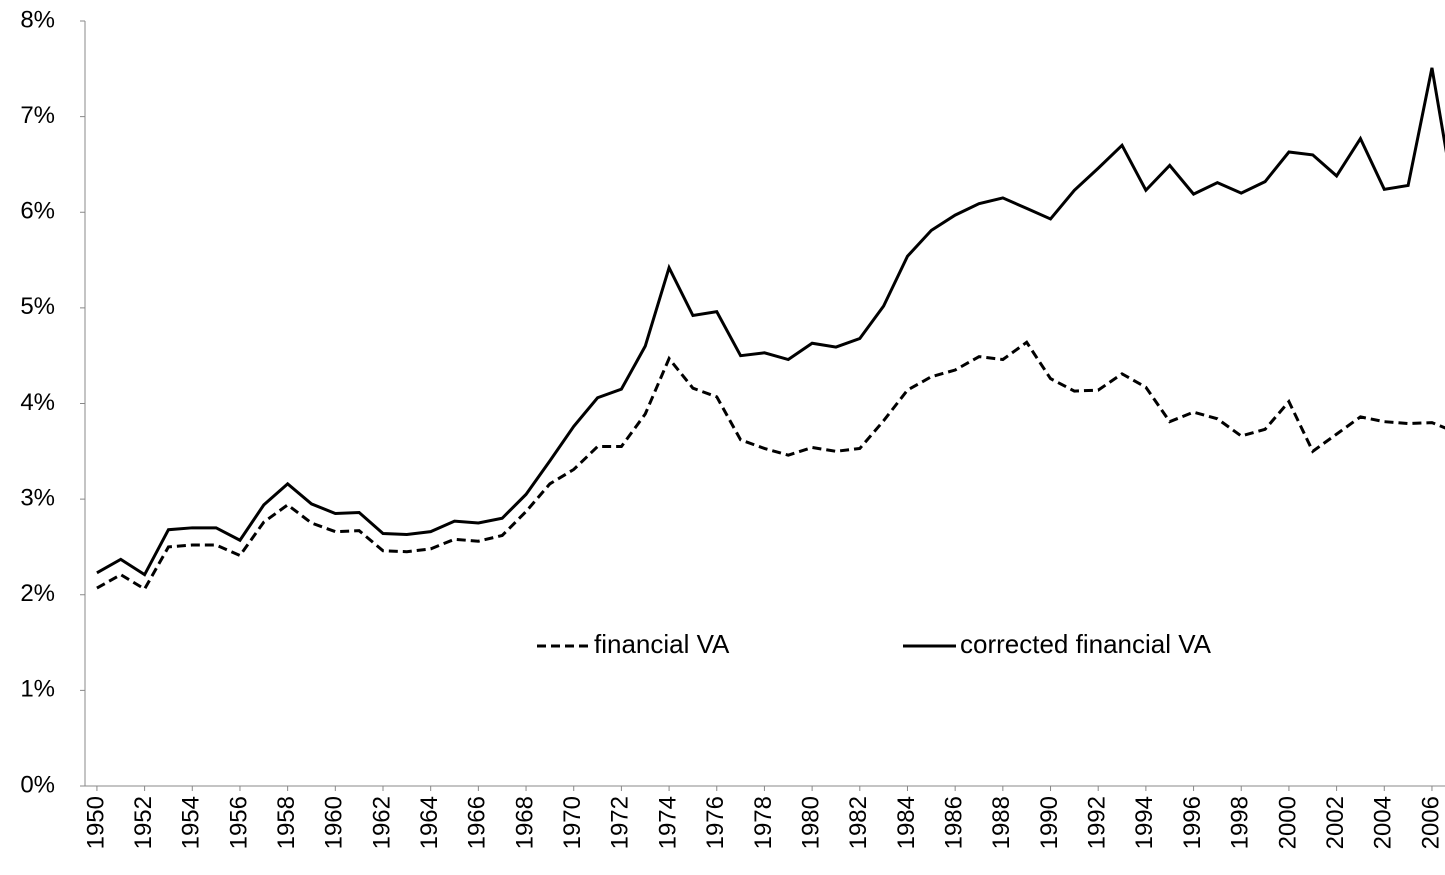 This screenshot has width=1445, height=875. Describe the element at coordinates (37, 689) in the screenshot. I see `y-tick-label: 1%` at that location.